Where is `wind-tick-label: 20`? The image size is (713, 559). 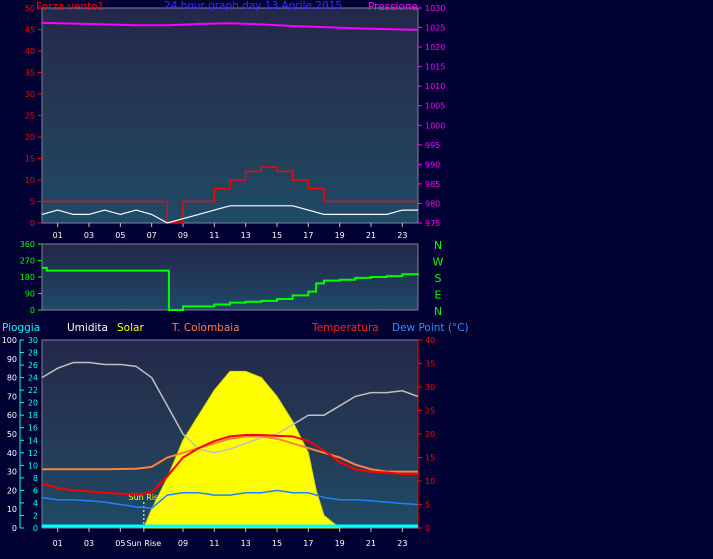
wind-tick-label: 20 is located at coordinates (30, 137).